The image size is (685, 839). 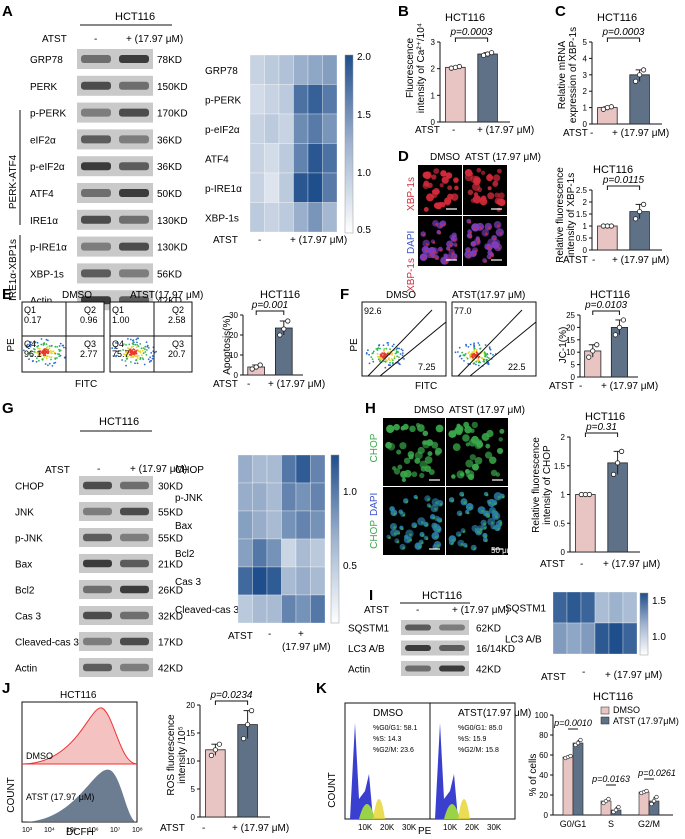 I want to click on y-tick-label: 30, so click(x=233, y=315).